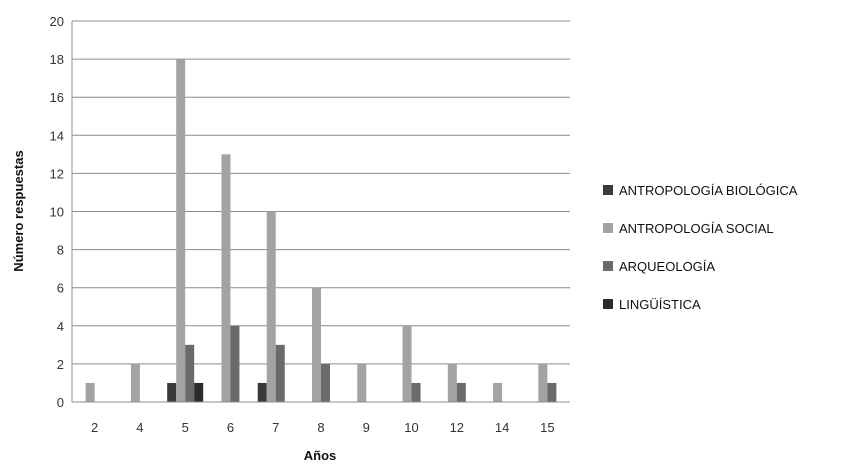  I want to click on x-tick-labels: 2 4 5 6 7 8 9 10 12 14 15, so click(323, 427).